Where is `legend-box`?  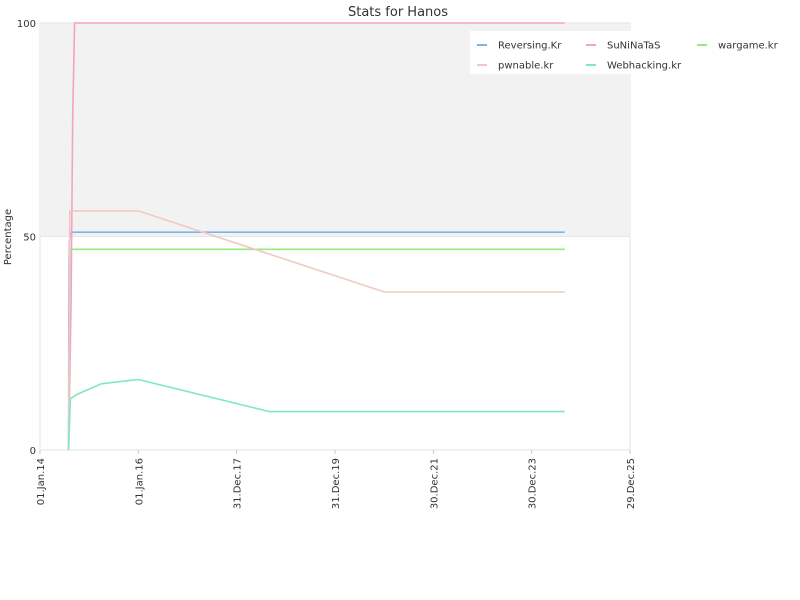
legend-box is located at coordinates (629, 52).